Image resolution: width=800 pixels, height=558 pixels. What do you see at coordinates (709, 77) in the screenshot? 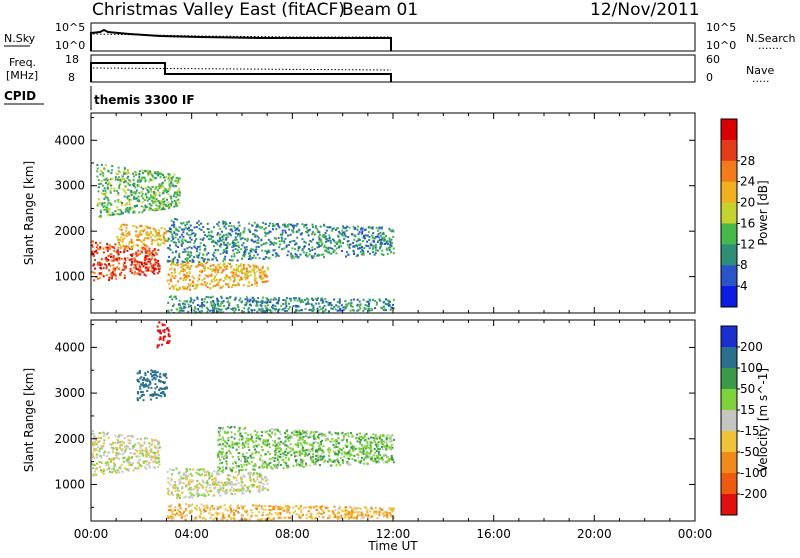
I see `nave-right-tick-bottom: 0` at bounding box center [709, 77].